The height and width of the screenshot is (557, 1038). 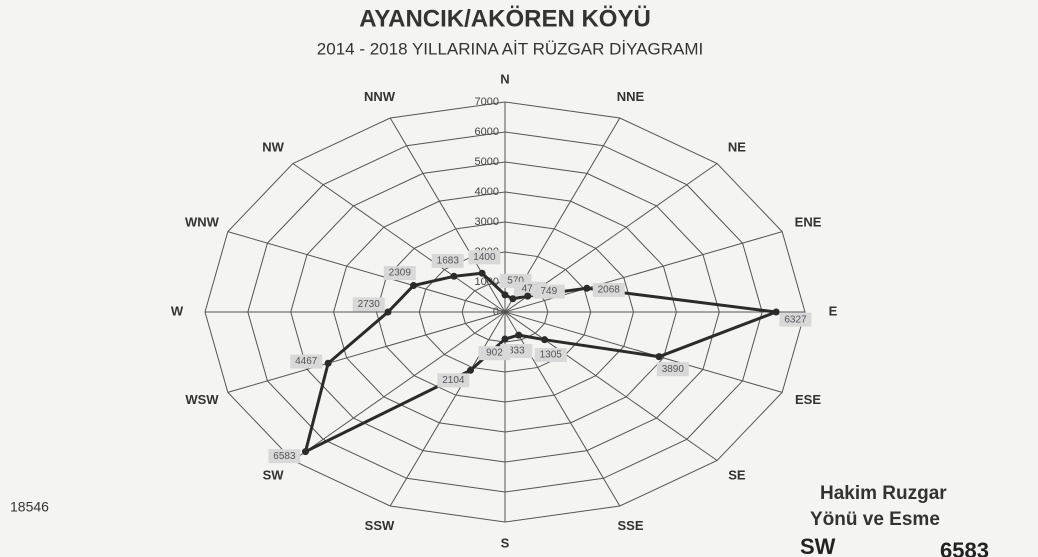 What do you see at coordinates (487, 132) in the screenshot?
I see `y-tick-label: 6000` at bounding box center [487, 132].